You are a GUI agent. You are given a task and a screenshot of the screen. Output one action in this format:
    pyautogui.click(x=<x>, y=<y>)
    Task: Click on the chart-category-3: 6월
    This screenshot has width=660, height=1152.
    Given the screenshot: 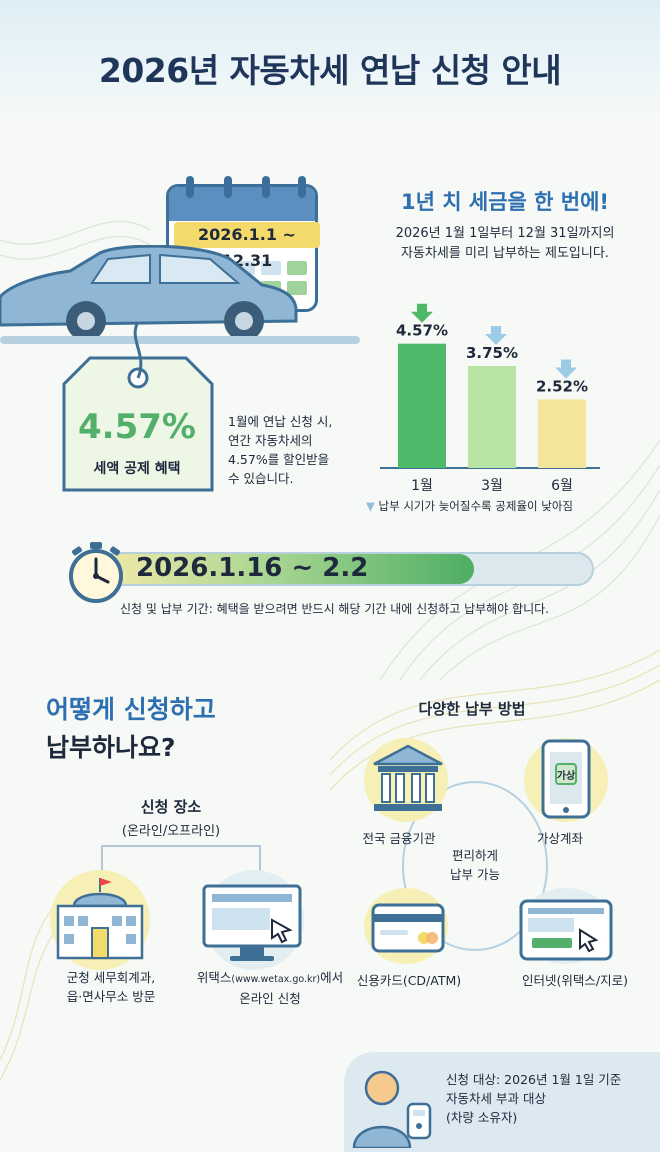 What is the action you would take?
    pyautogui.click(x=562, y=486)
    